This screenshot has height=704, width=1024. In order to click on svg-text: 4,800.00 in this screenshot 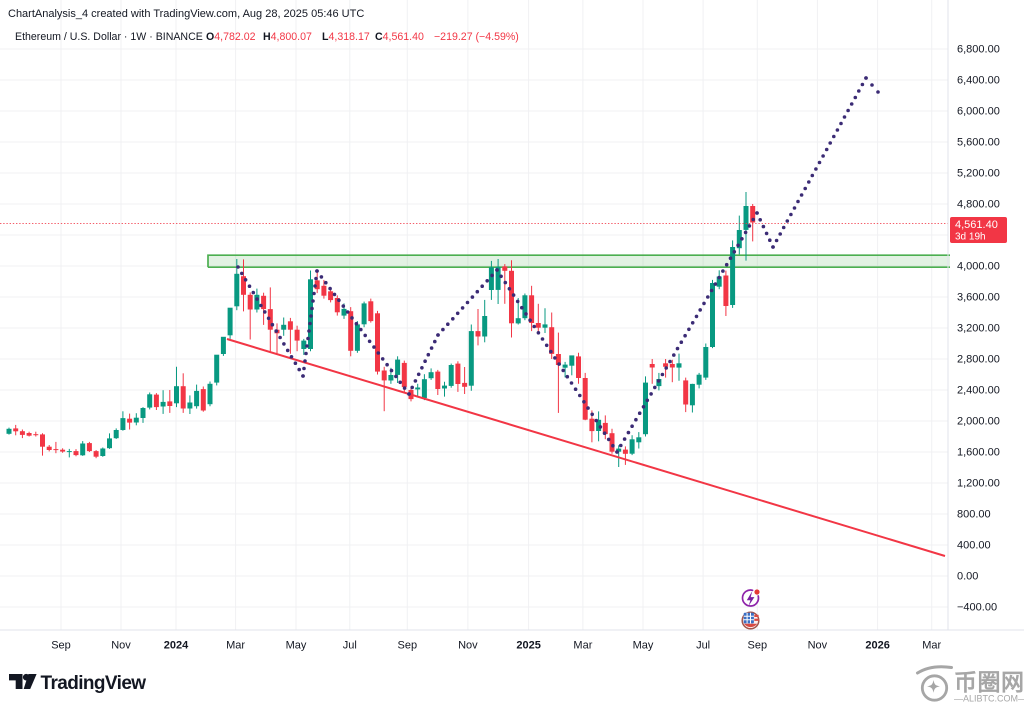, I will do `click(978, 205)`.